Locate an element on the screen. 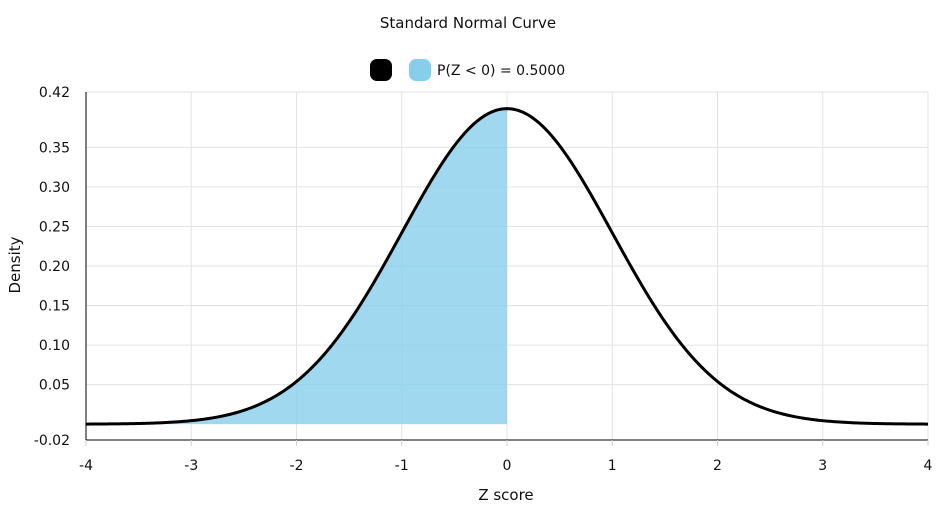 This screenshot has width=936, height=514. x-tick-label: -2 is located at coordinates (297, 466).